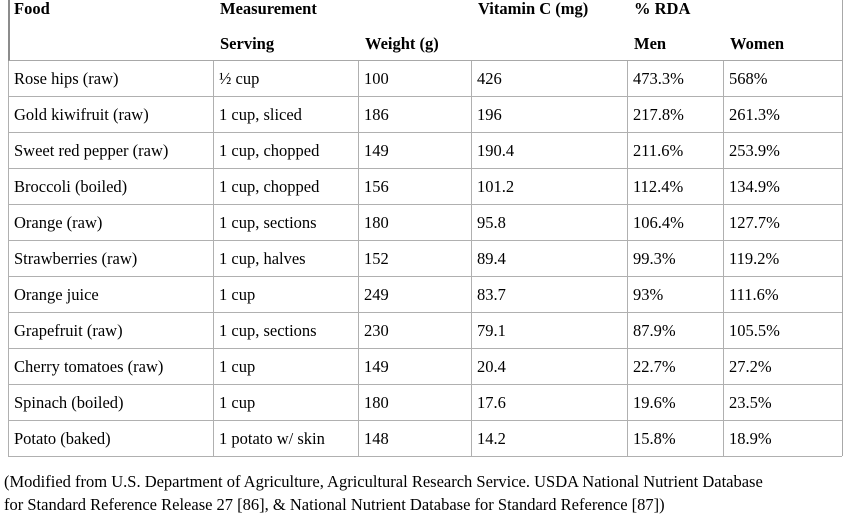 This screenshot has height=518, width=850. Describe the element at coordinates (754, 294) in the screenshot. I see `cell-rda-women: 111.6%` at that location.